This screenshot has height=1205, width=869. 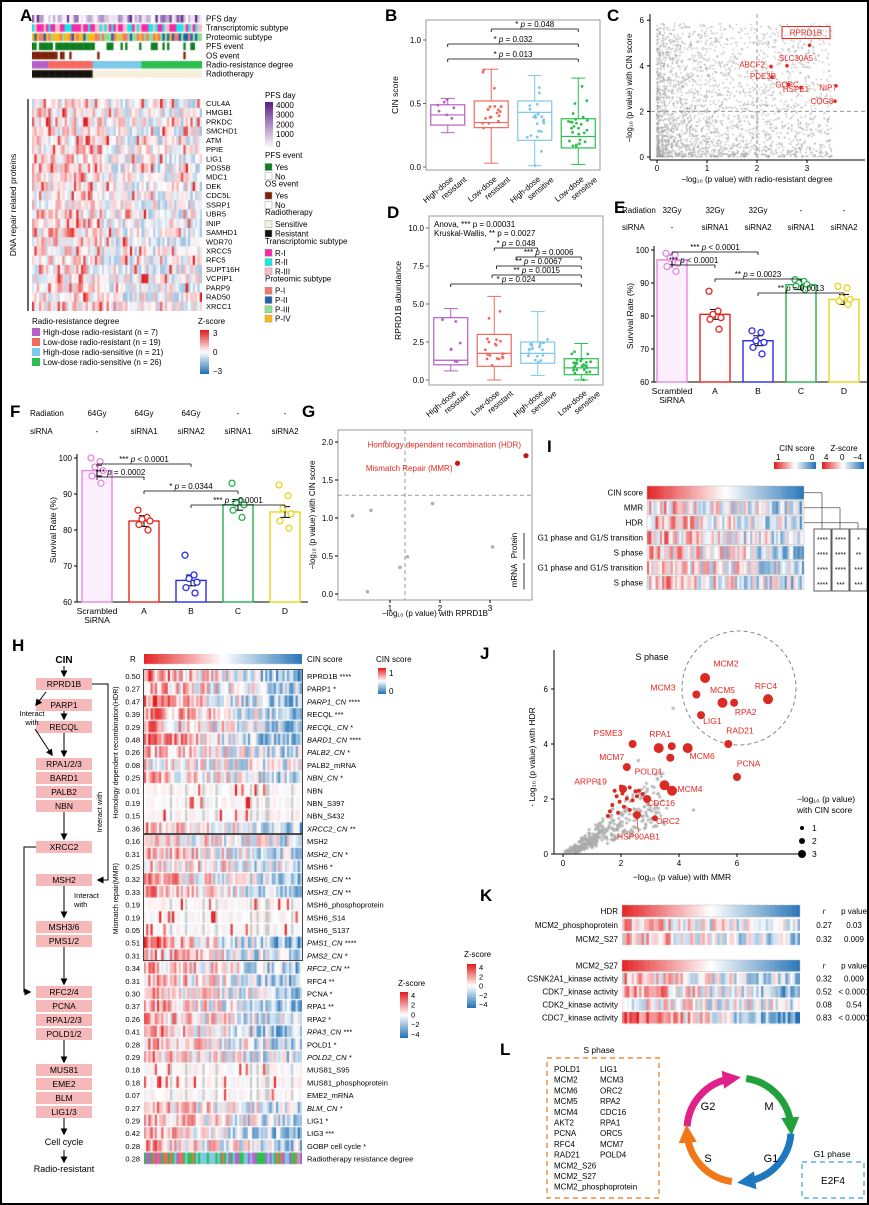 What do you see at coordinates (806, 32) in the screenshot?
I see `gene-label: RPRD1B` at bounding box center [806, 32].